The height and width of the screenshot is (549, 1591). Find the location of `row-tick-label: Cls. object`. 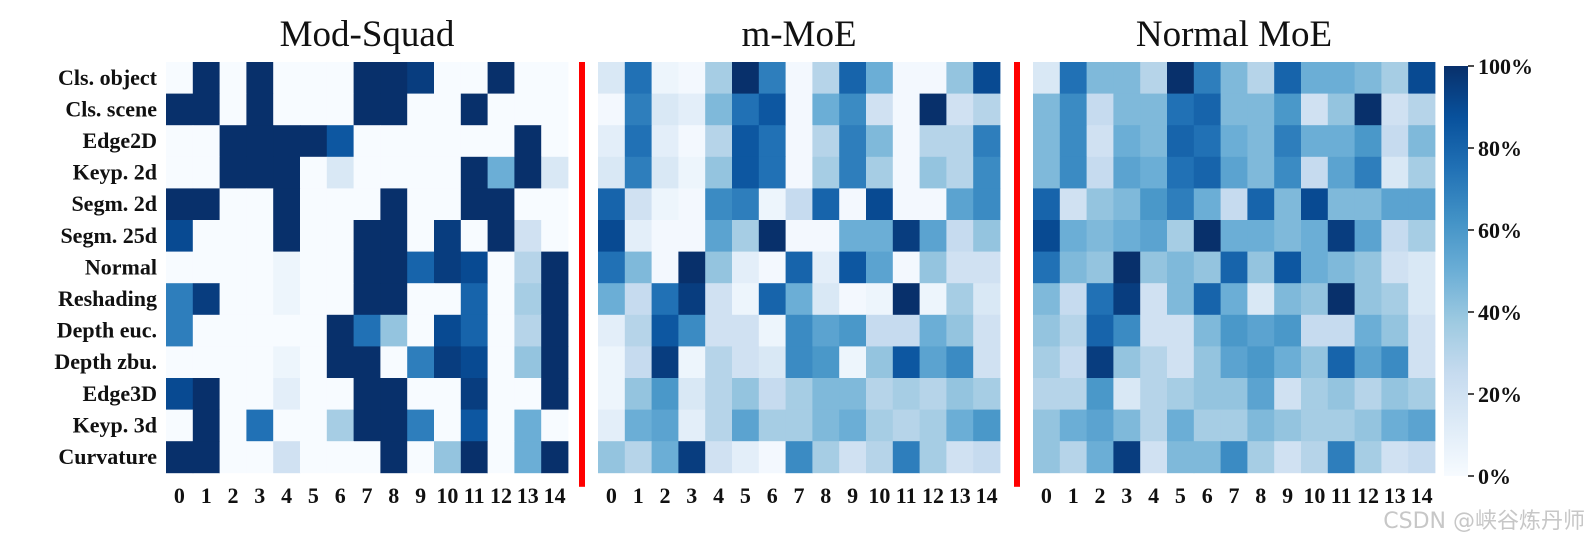

row-tick-label: Cls. object is located at coordinates (108, 77).